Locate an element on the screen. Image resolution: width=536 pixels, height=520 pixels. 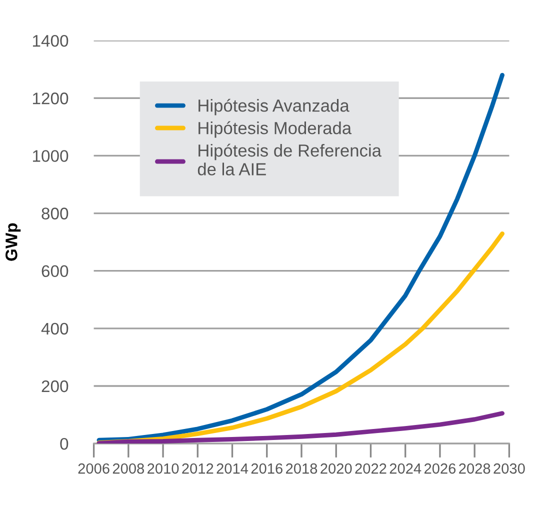
x-tick-label: 2016 is located at coordinates (266, 468).